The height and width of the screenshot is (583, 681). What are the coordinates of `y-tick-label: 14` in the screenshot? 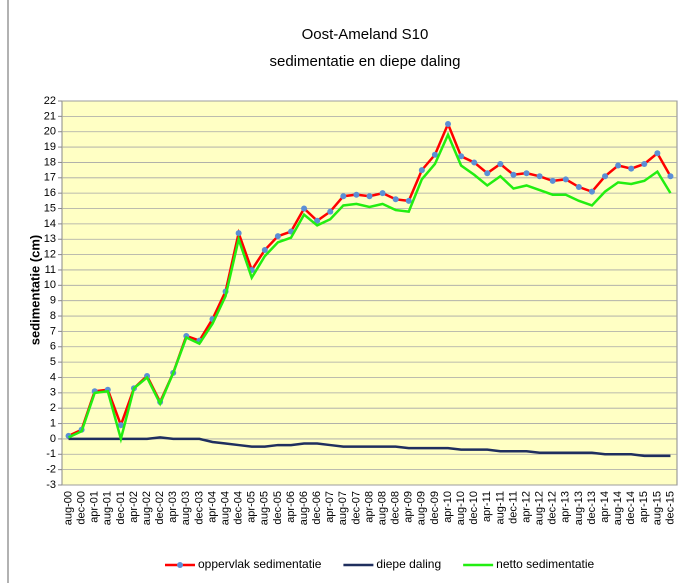 It's located at (50, 224).